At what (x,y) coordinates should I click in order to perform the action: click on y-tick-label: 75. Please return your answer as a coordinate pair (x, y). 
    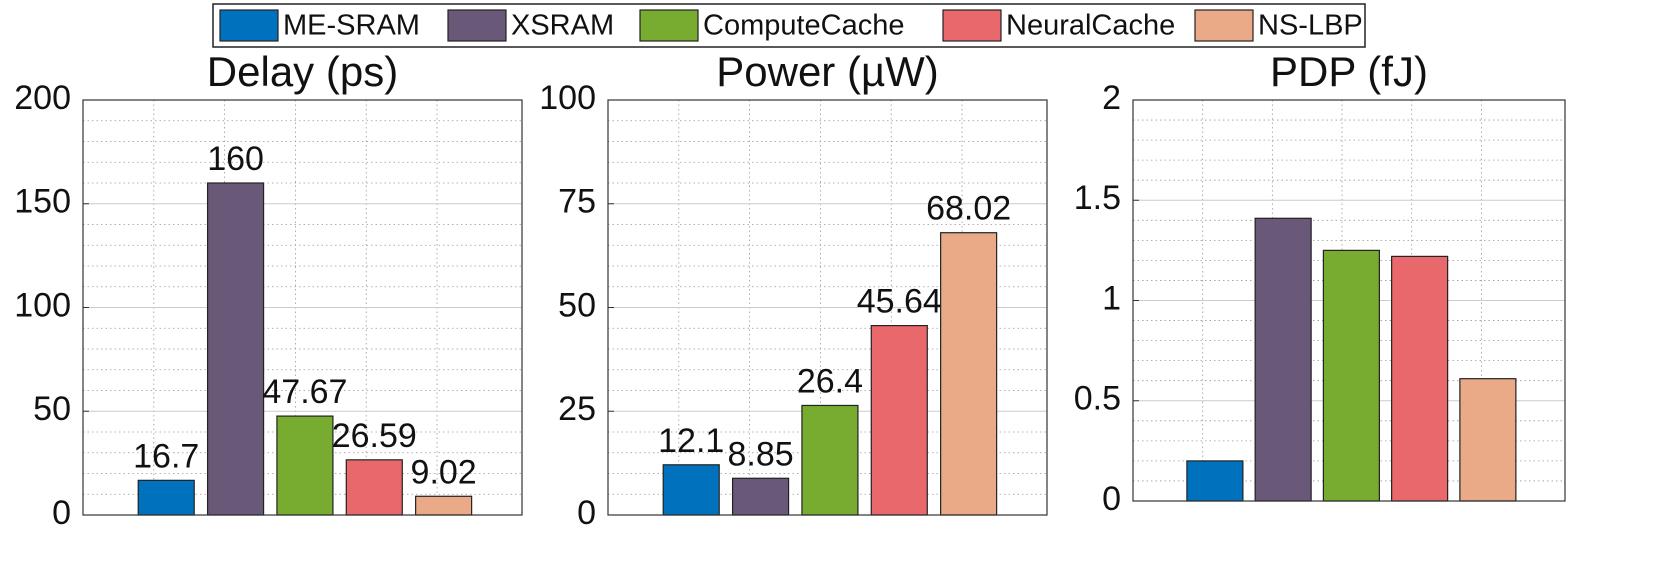
    Looking at the image, I should click on (577, 202).